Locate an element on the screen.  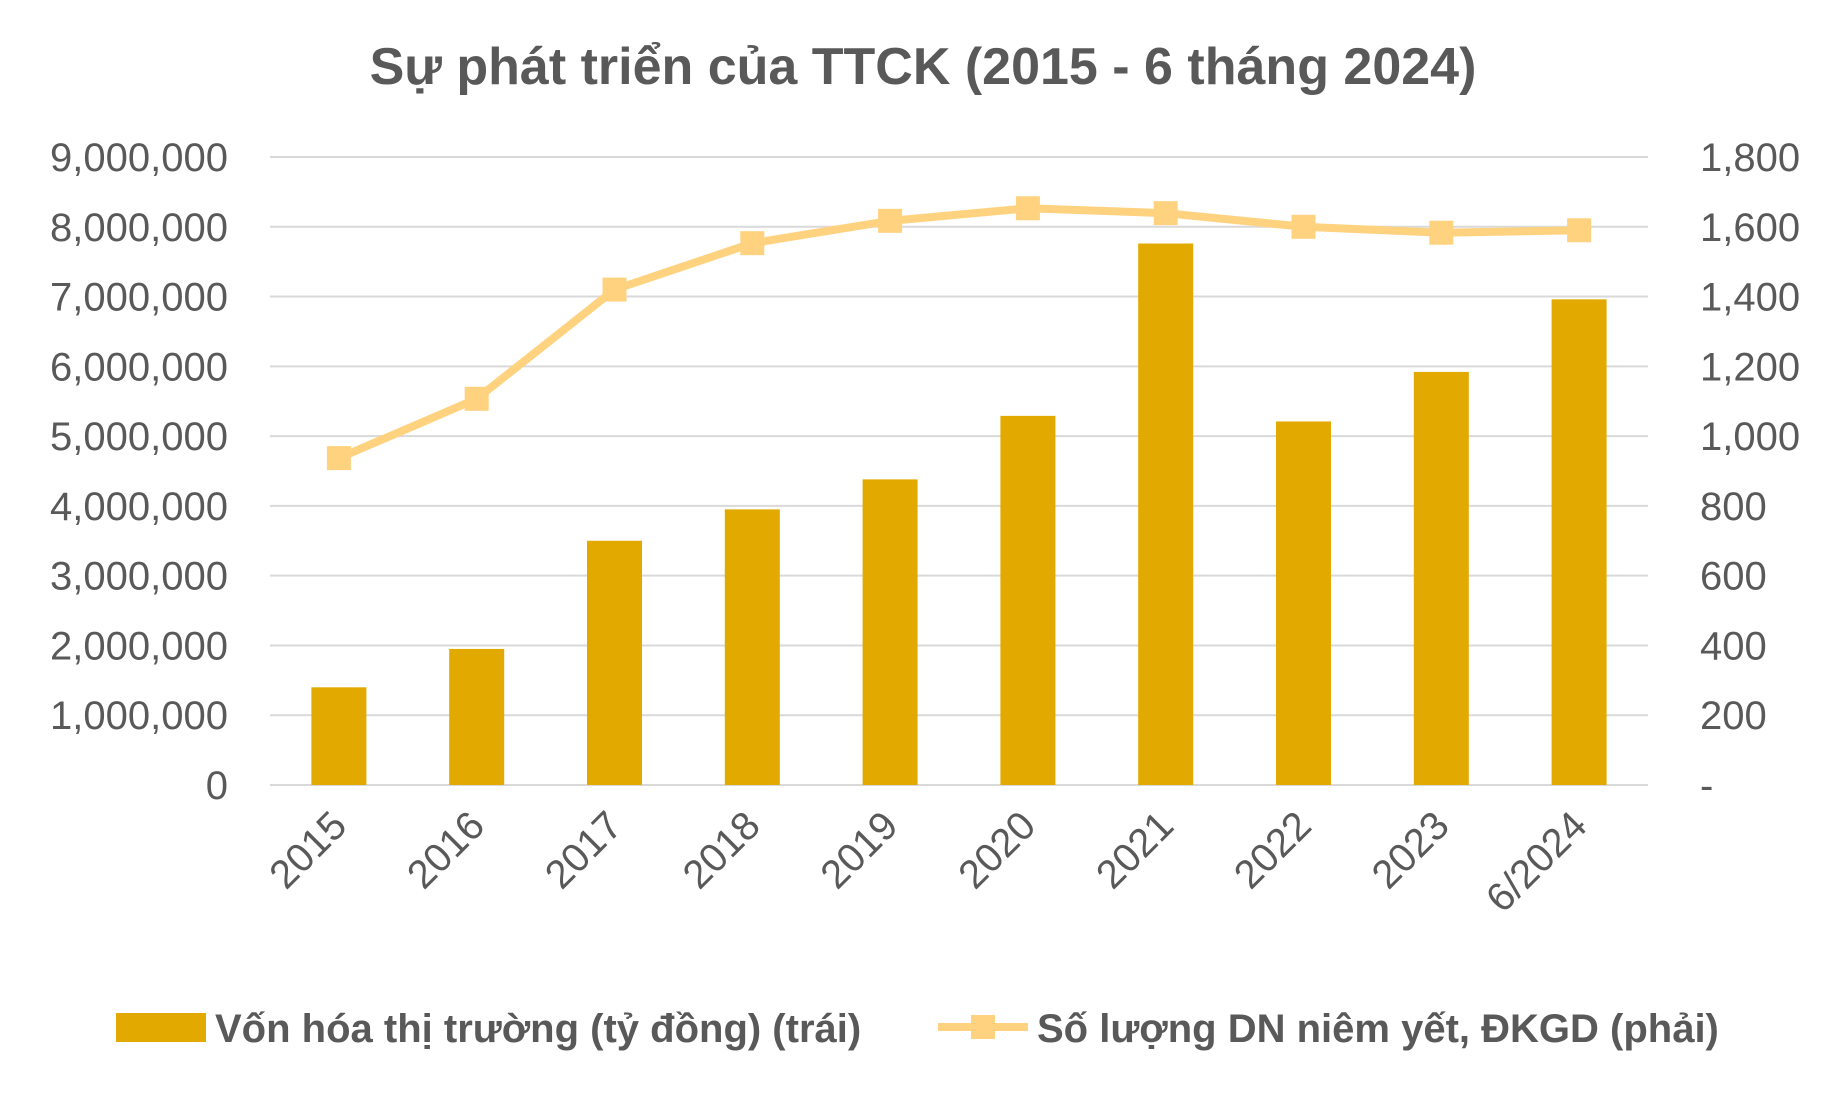
left-tick-label: 0 is located at coordinates (217, 786).